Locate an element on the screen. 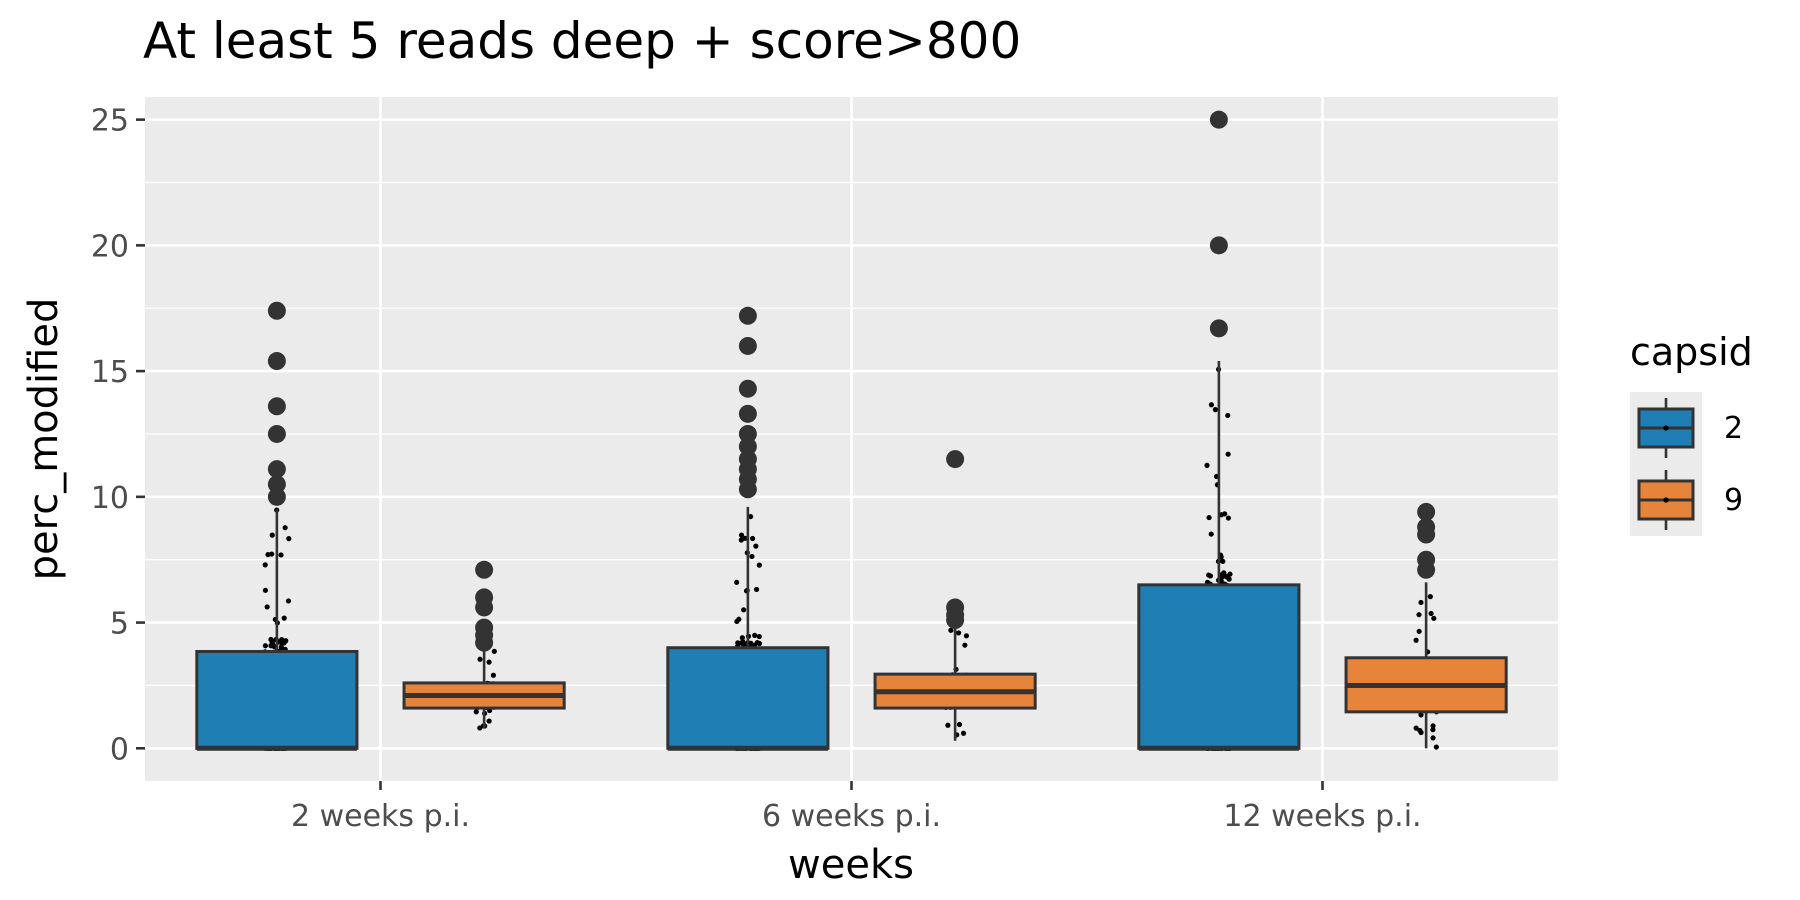  y-tick-label: 25 is located at coordinates (110, 121).